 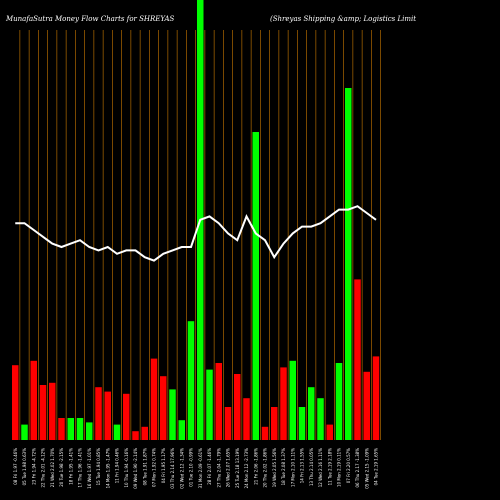 I want to click on x-tick-label: 24 Mon 2.12 -2.73%, so click(x=246, y=468).